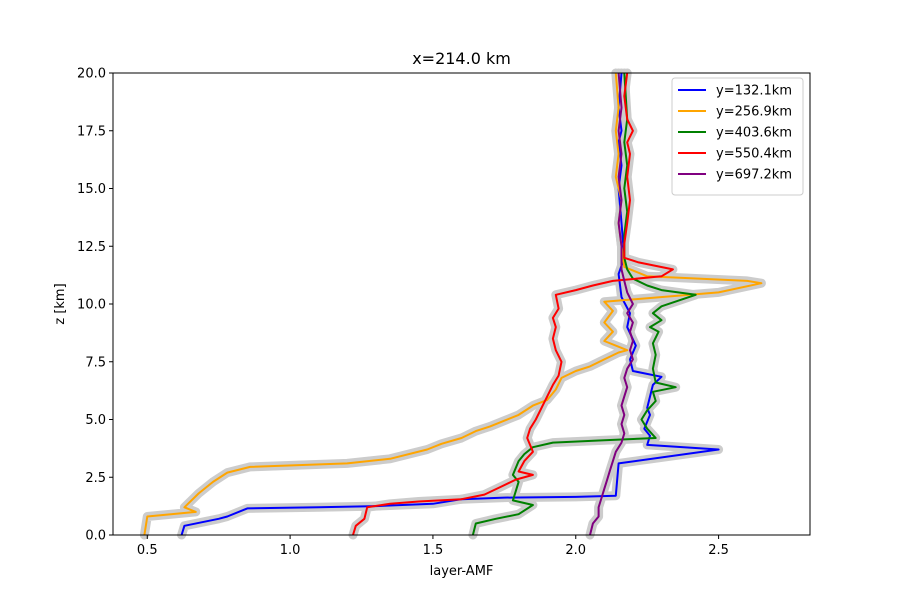 The image size is (900, 600). What do you see at coordinates (91, 247) in the screenshot?
I see `y-tick-label: 12.5` at bounding box center [91, 247].